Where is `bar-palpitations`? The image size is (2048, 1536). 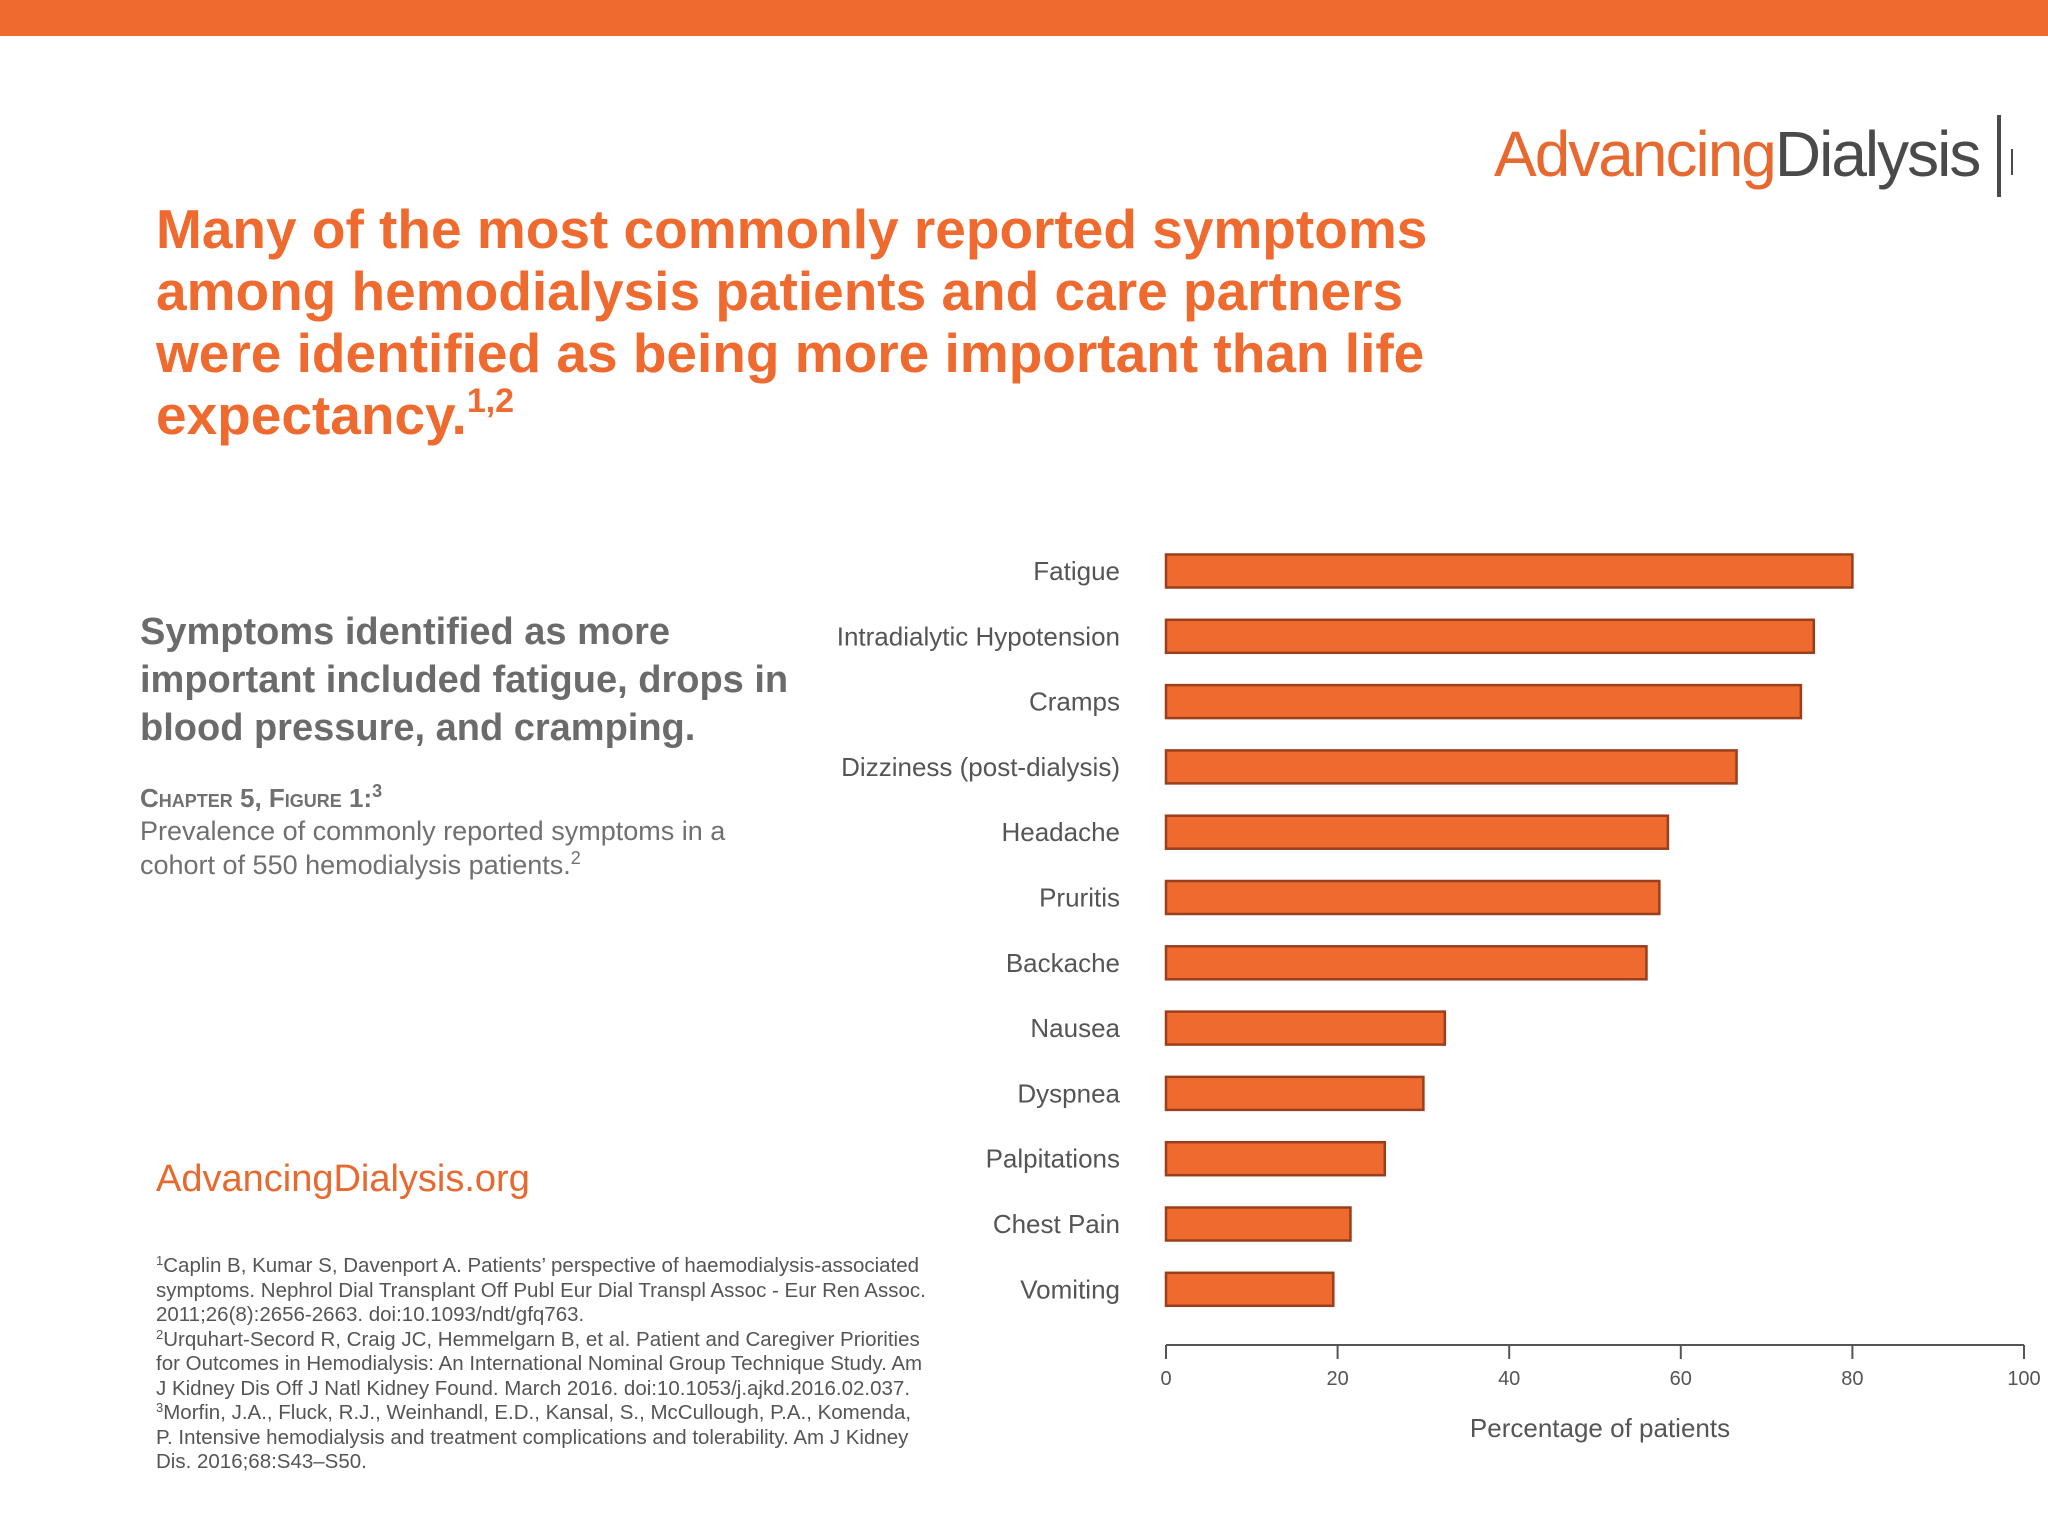 bar-palpitations is located at coordinates (1275, 1158).